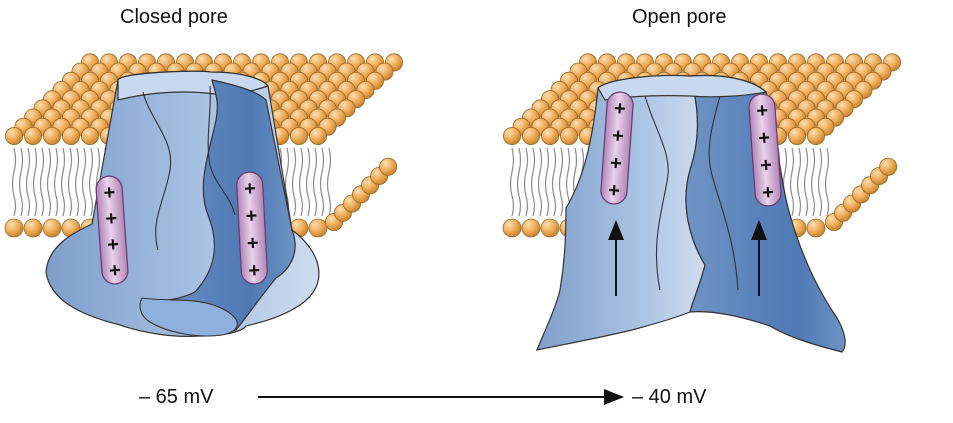  What do you see at coordinates (723, 193) in the screenshot?
I see `open-channel-pore-edge-right` at bounding box center [723, 193].